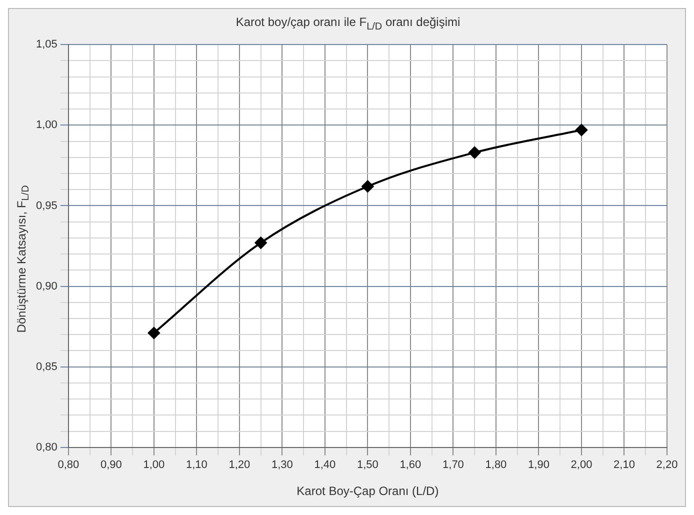  Describe the element at coordinates (47, 286) in the screenshot. I see `y-tick-label: 0,90` at that location.